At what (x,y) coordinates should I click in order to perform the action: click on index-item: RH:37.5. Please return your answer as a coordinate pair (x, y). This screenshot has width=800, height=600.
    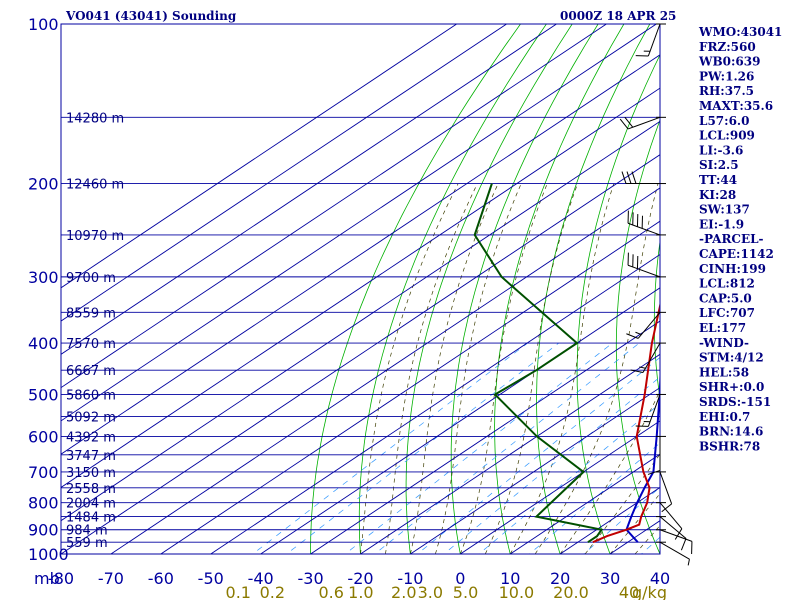
    Looking at the image, I should click on (726, 91).